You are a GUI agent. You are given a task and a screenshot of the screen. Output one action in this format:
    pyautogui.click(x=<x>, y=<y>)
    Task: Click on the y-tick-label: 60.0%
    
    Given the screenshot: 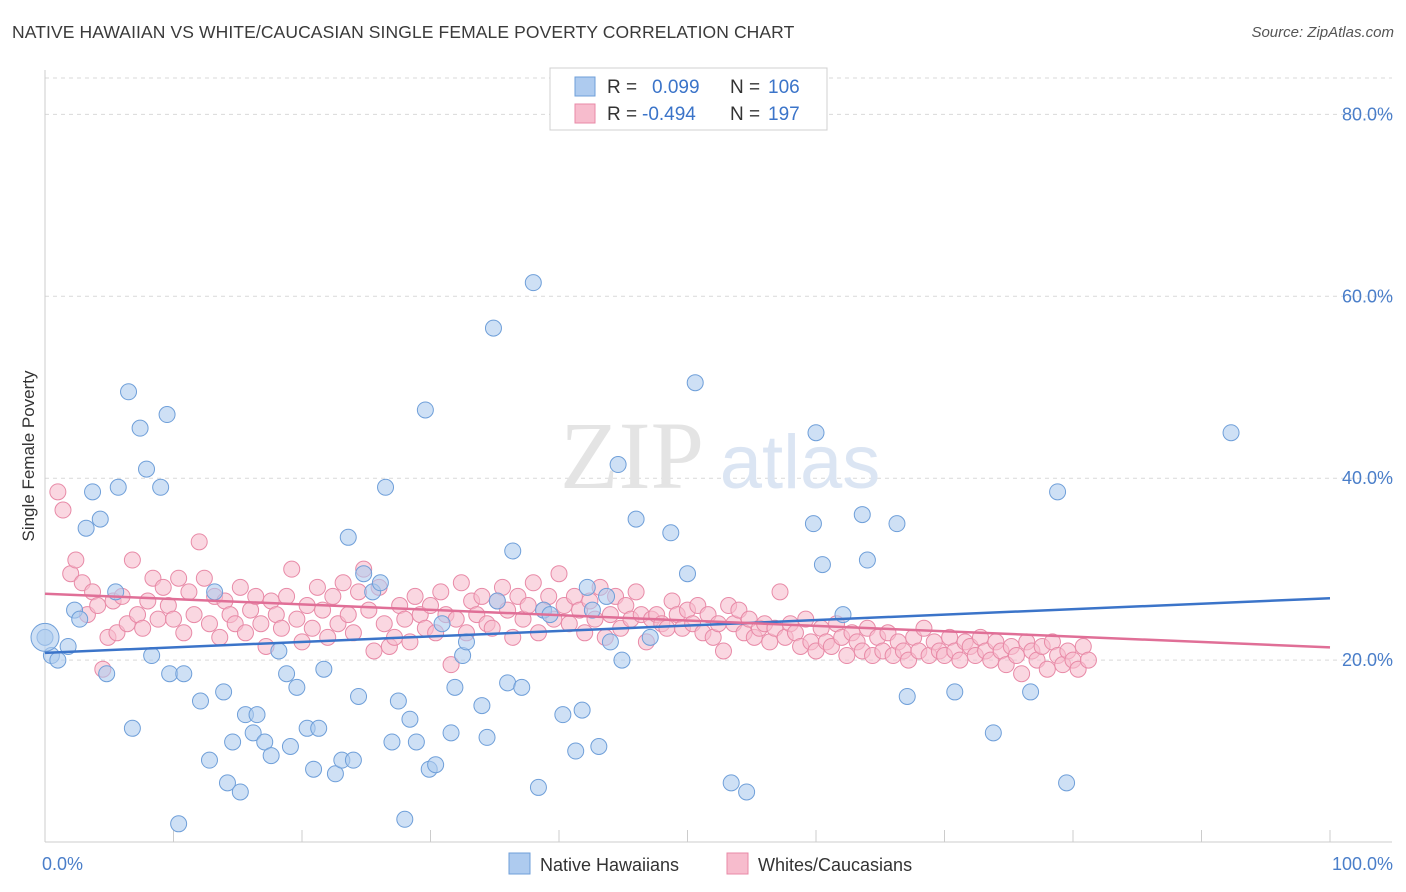 What is the action you would take?
    pyautogui.click(x=1367, y=296)
    